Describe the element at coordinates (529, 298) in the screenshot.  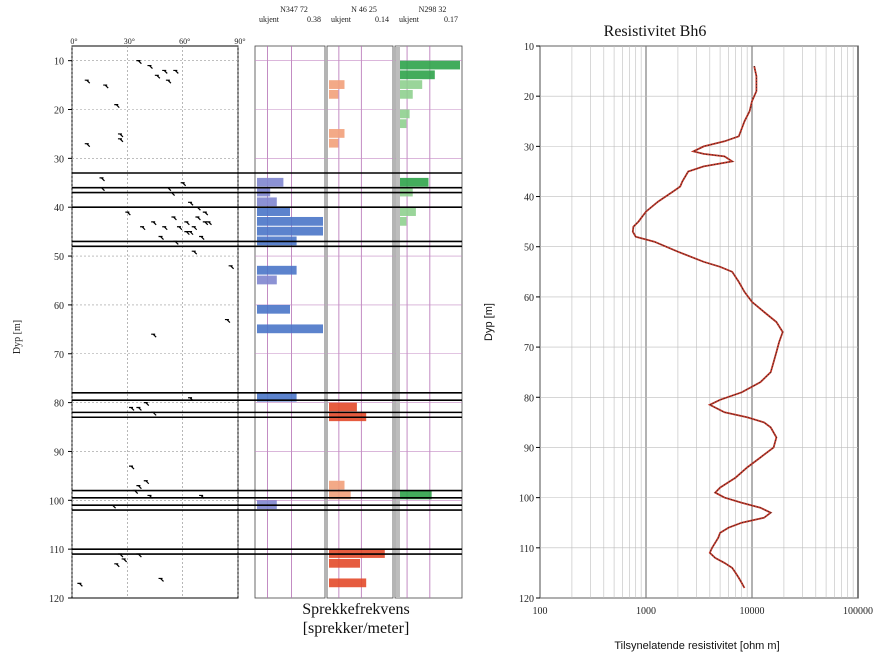
I see `right-y-tick-label: 60` at that location.